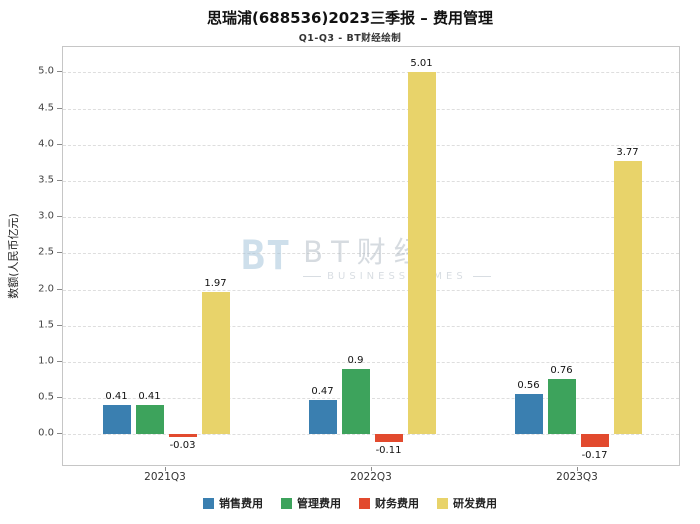 The image size is (700, 524). I want to click on bar-value-label: 0.47, so click(322, 392).